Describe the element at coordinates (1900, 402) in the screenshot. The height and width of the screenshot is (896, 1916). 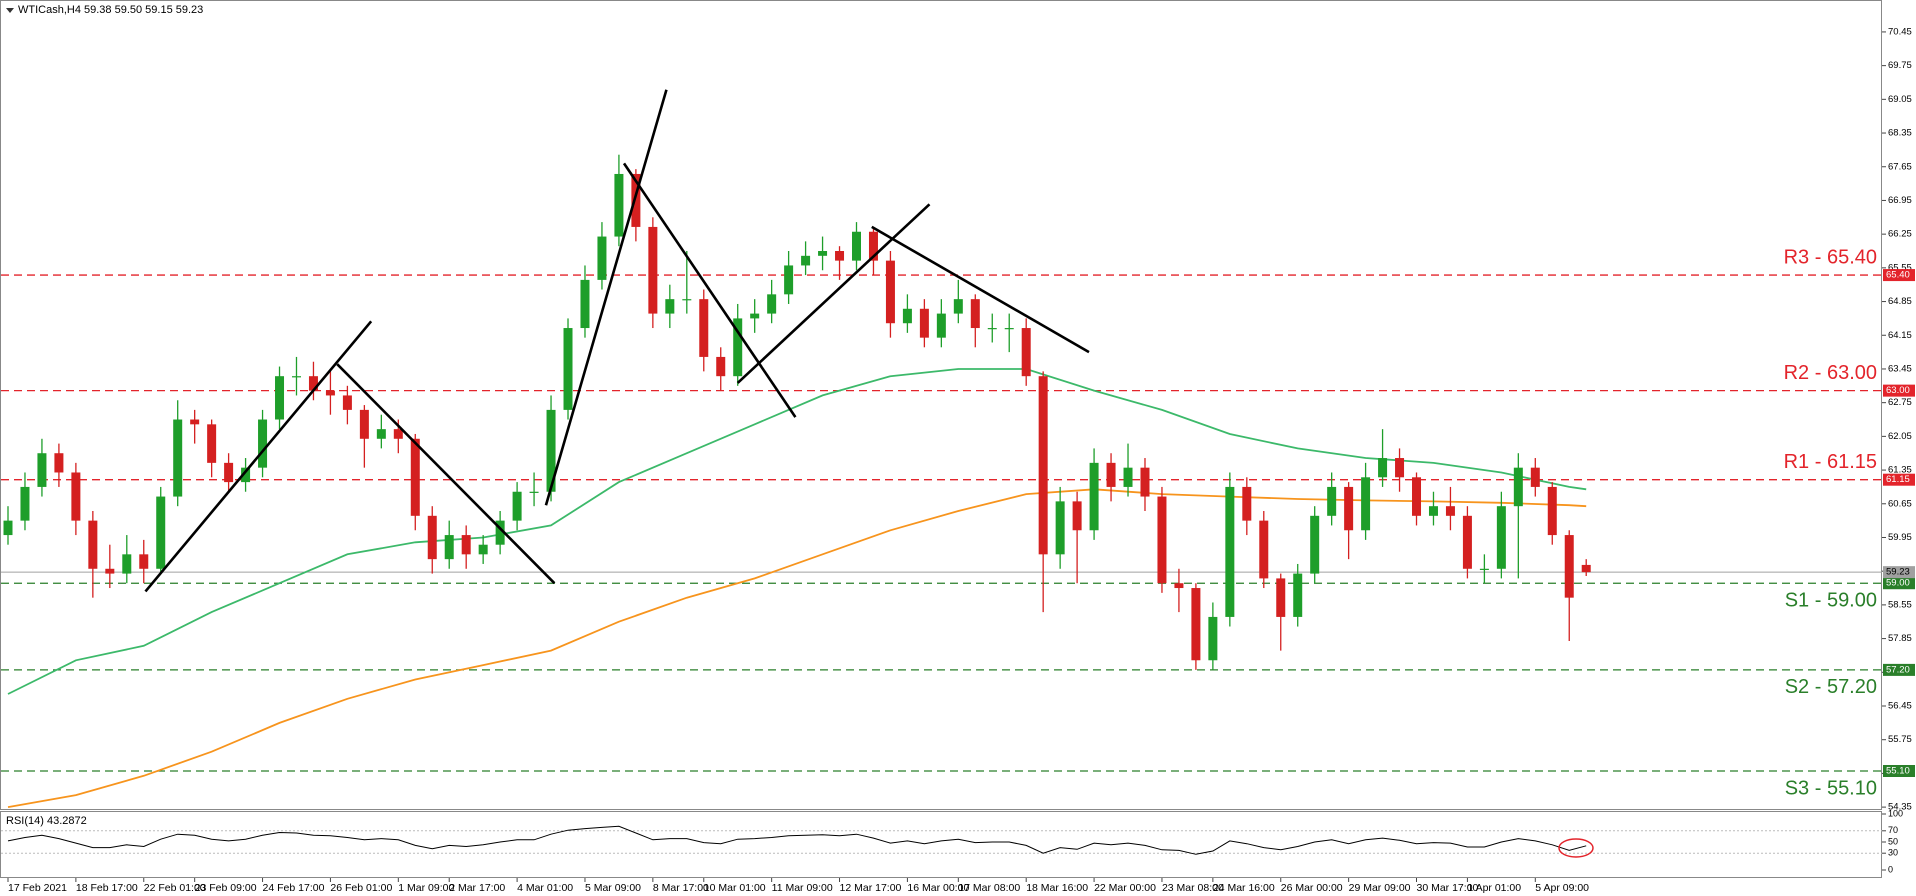
I see `y-tick-label: 62.75` at that location.